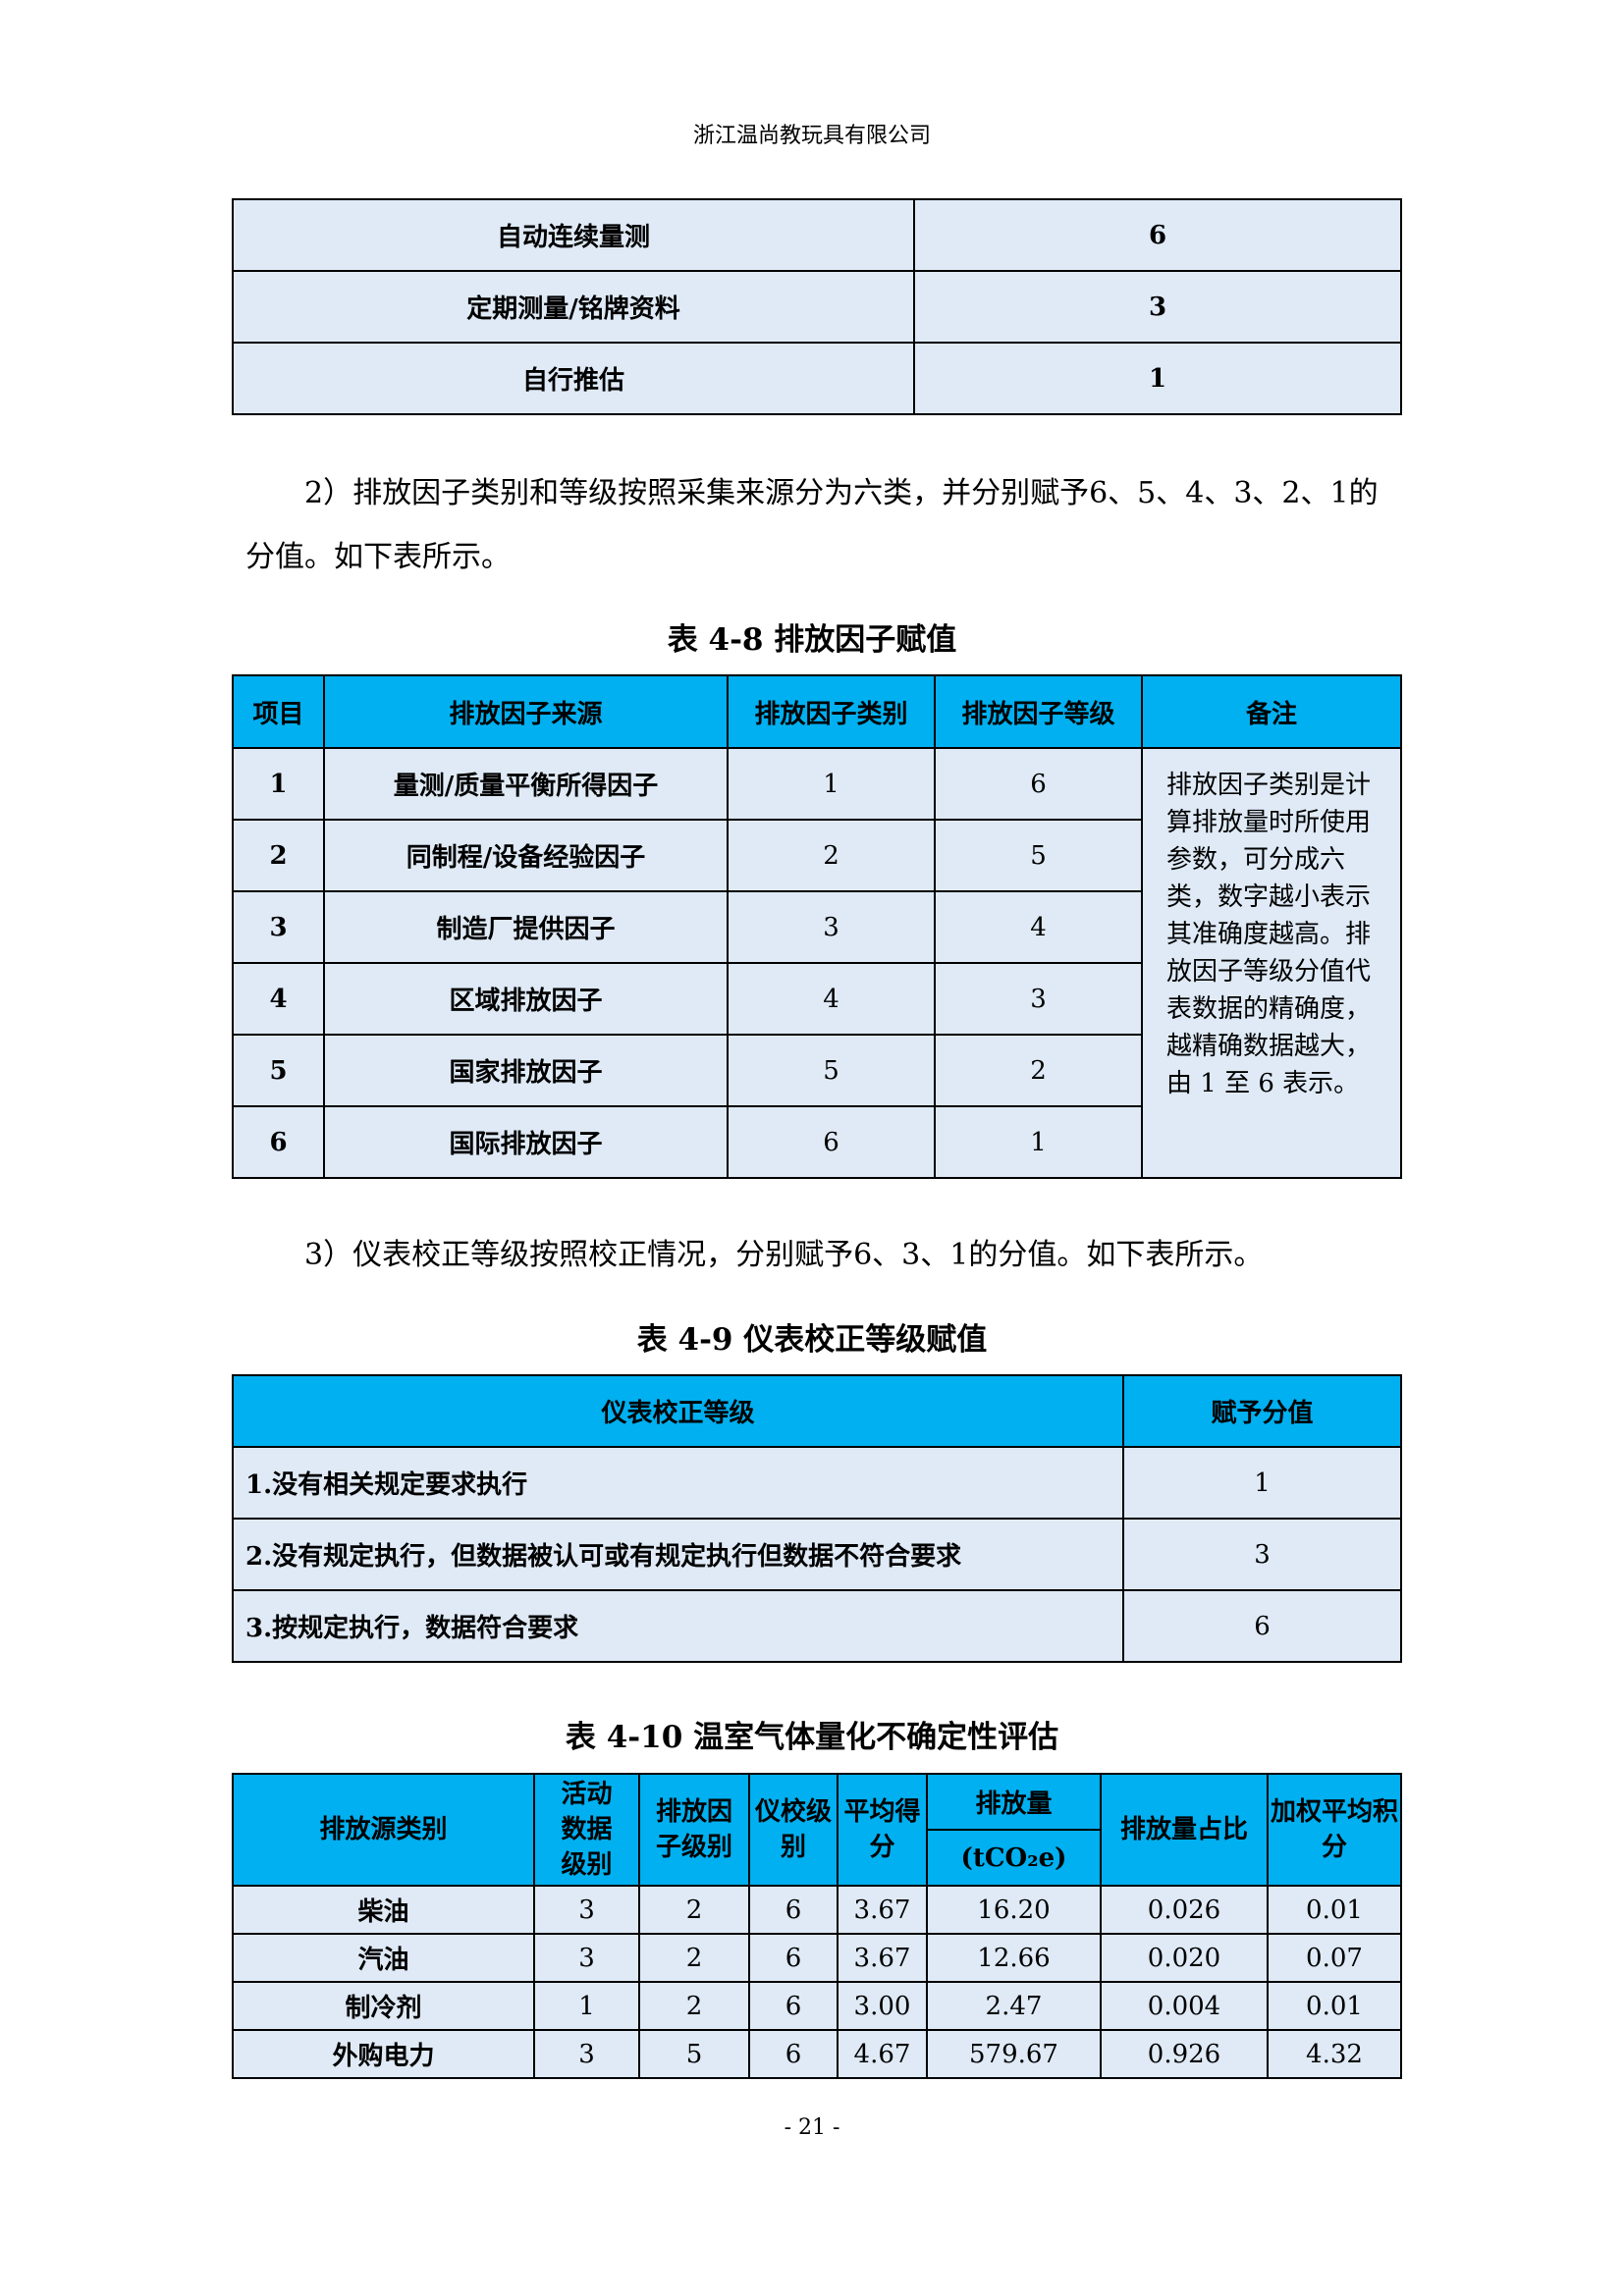 Image resolution: width=1624 pixels, height=2296 pixels. Describe the element at coordinates (784, 1255) in the screenshot. I see `paragraph-3: 3）仪表校正等级按照校正情况，分别赋予6、3、1的分值。如下表所示。` at that location.